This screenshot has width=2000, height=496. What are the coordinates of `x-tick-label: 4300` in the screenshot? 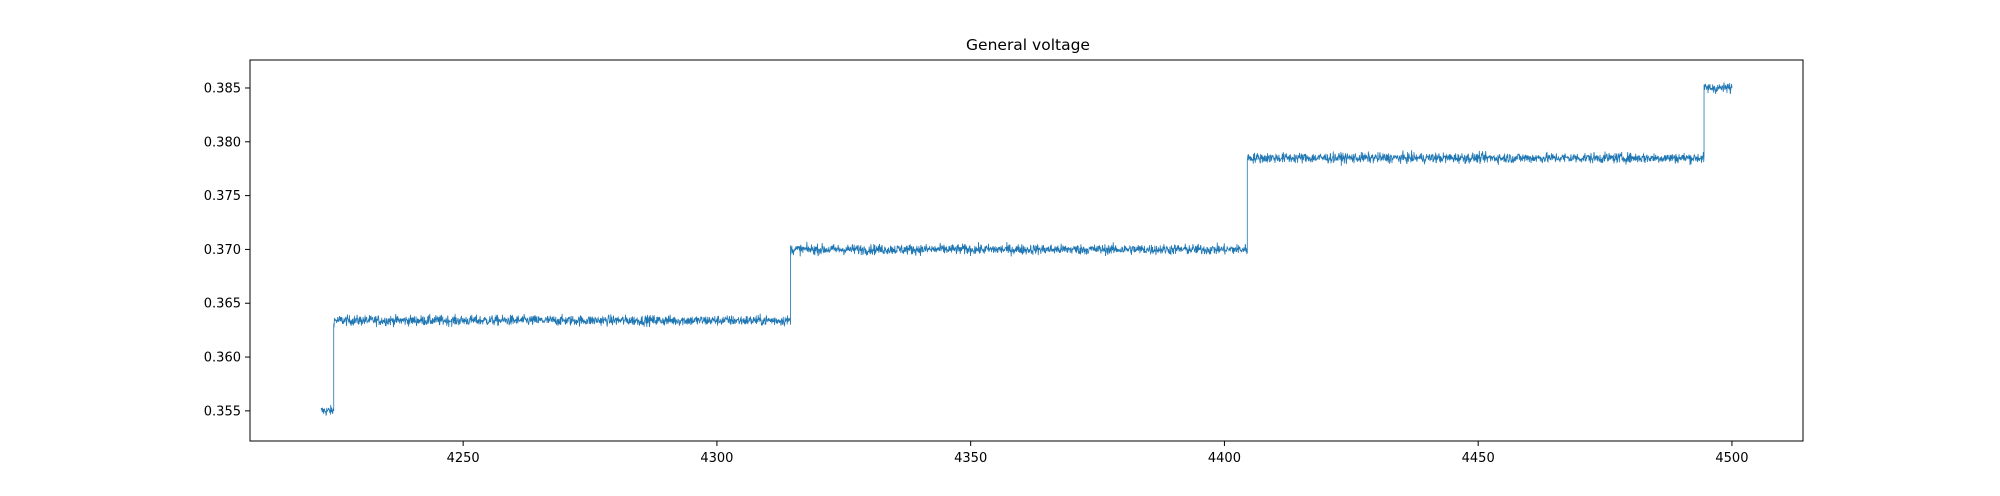 It's located at (716, 458).